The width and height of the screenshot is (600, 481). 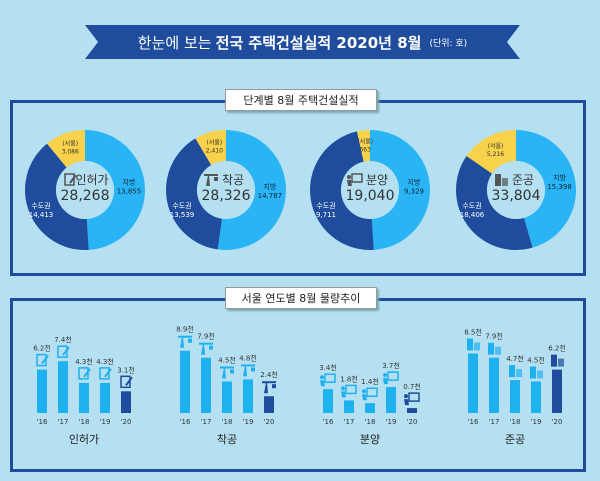 I want to click on donut-total: 28,268, so click(x=85, y=196).